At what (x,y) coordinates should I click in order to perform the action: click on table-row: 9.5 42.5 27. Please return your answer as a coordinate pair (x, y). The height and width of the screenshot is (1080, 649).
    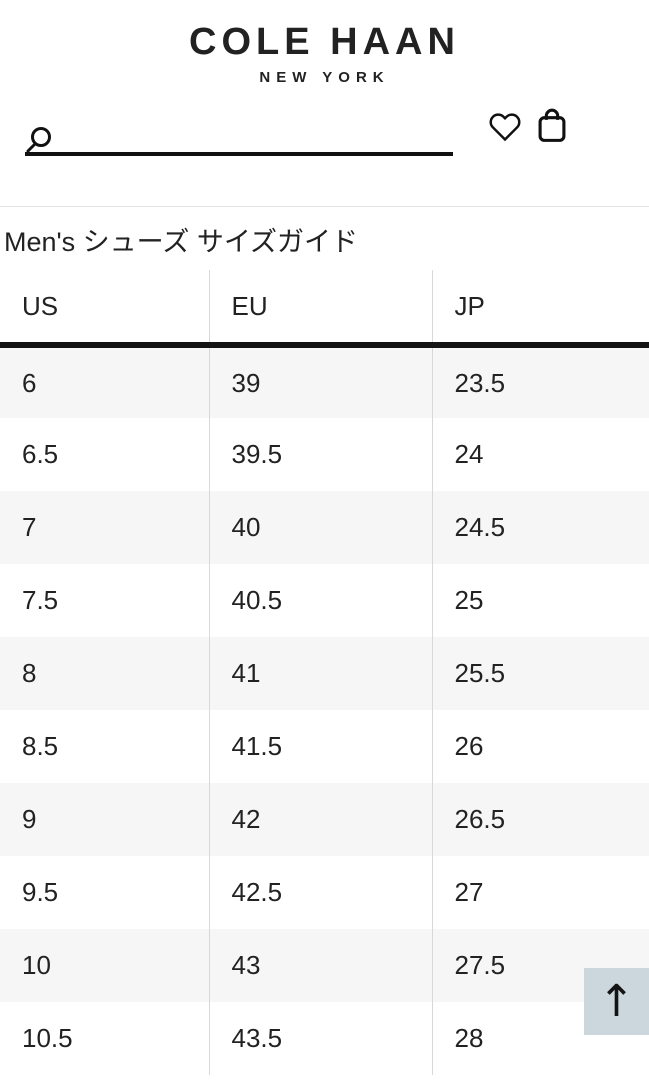
    Looking at the image, I should click on (324, 892).